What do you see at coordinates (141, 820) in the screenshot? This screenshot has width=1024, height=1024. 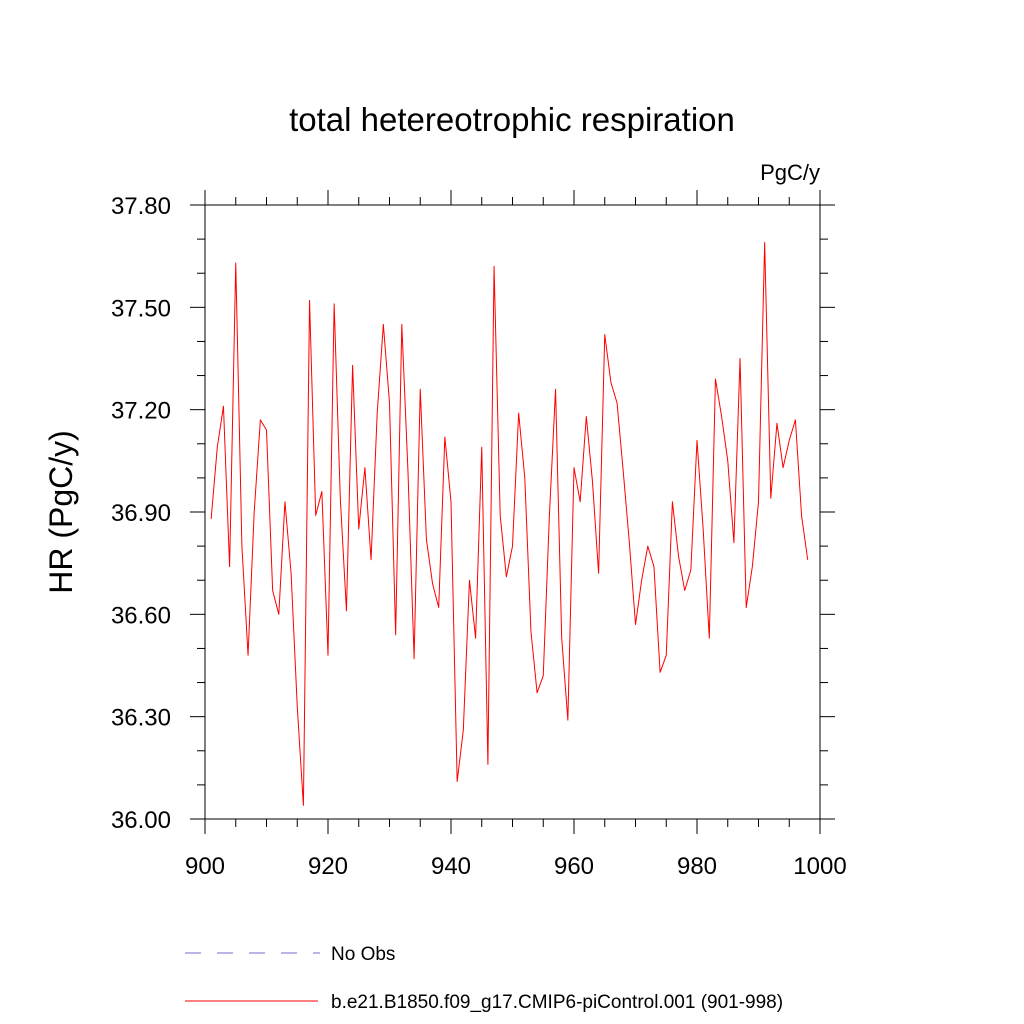 I see `y-tick-label: 36.00` at bounding box center [141, 820].